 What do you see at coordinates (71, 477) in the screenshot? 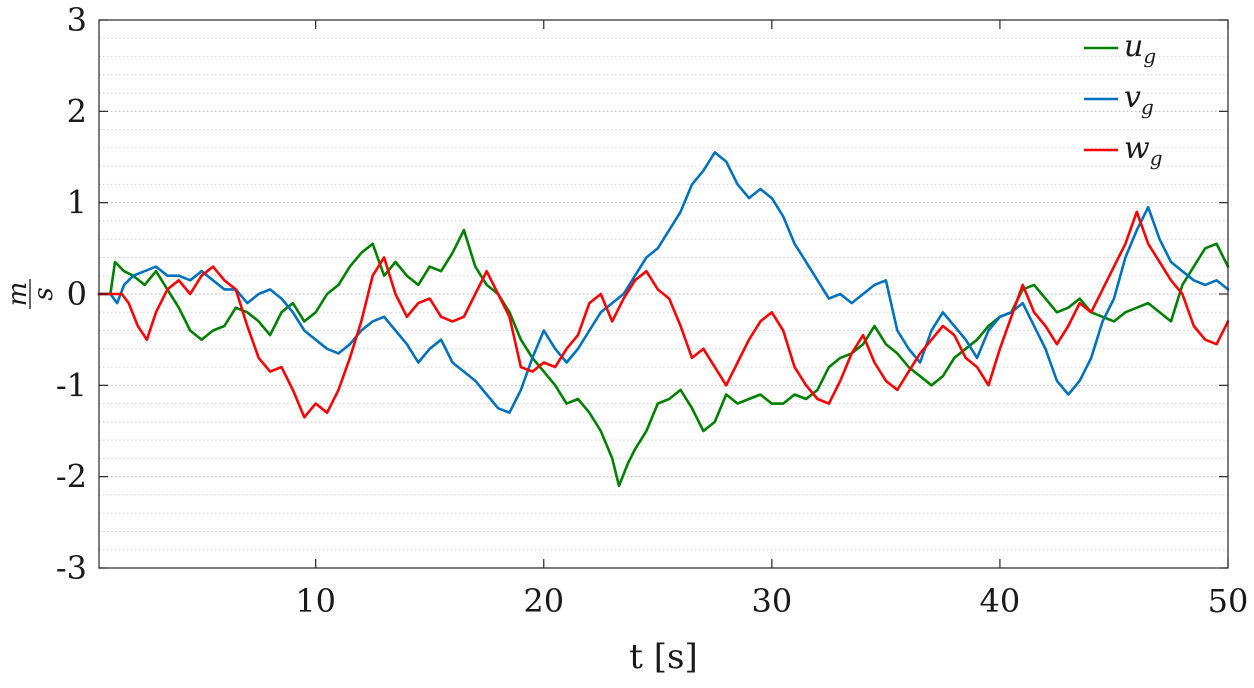
I see `y-tick-label: -2` at bounding box center [71, 477].